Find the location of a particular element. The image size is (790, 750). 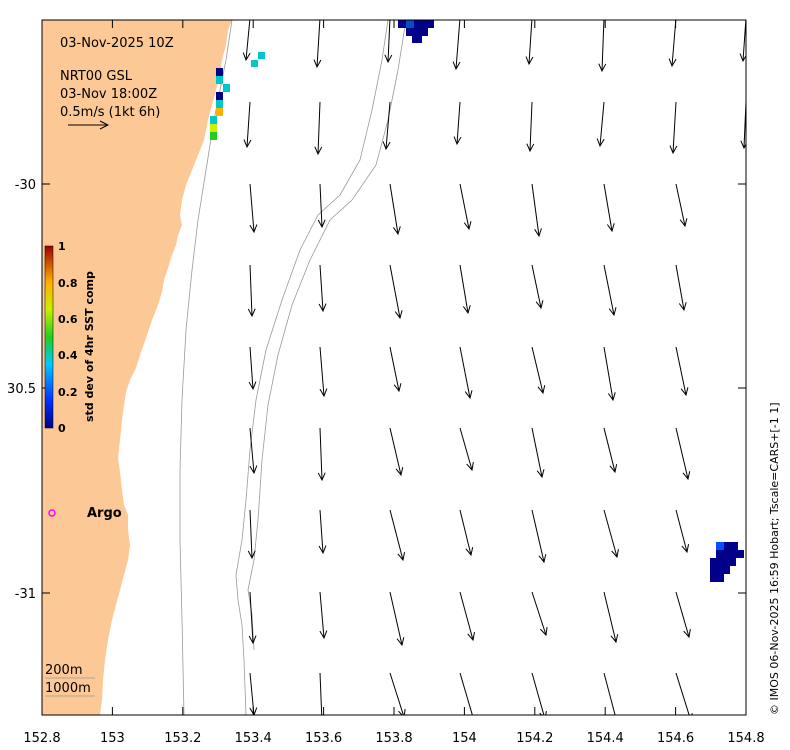

isobath-200m-label: 200m is located at coordinates (63, 670).